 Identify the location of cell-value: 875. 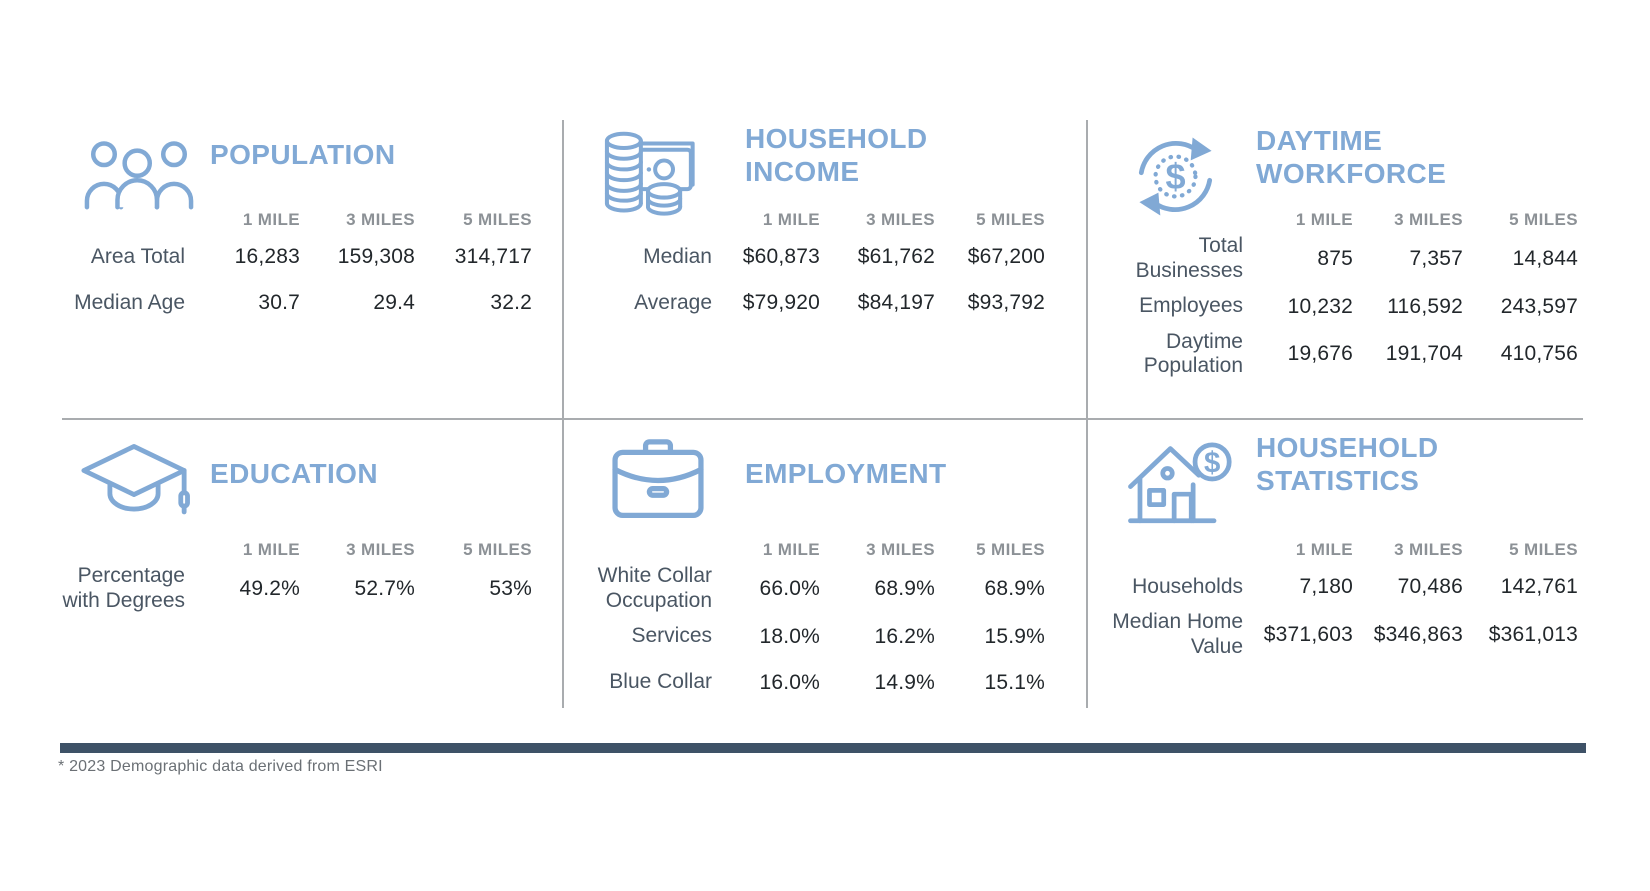
(1335, 258).